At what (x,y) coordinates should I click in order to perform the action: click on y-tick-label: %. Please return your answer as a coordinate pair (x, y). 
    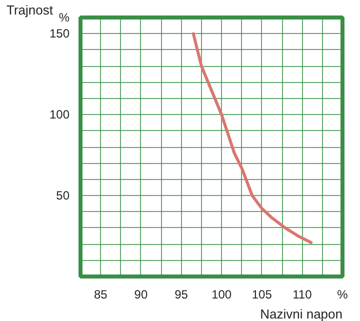
    Looking at the image, I should click on (64, 17).